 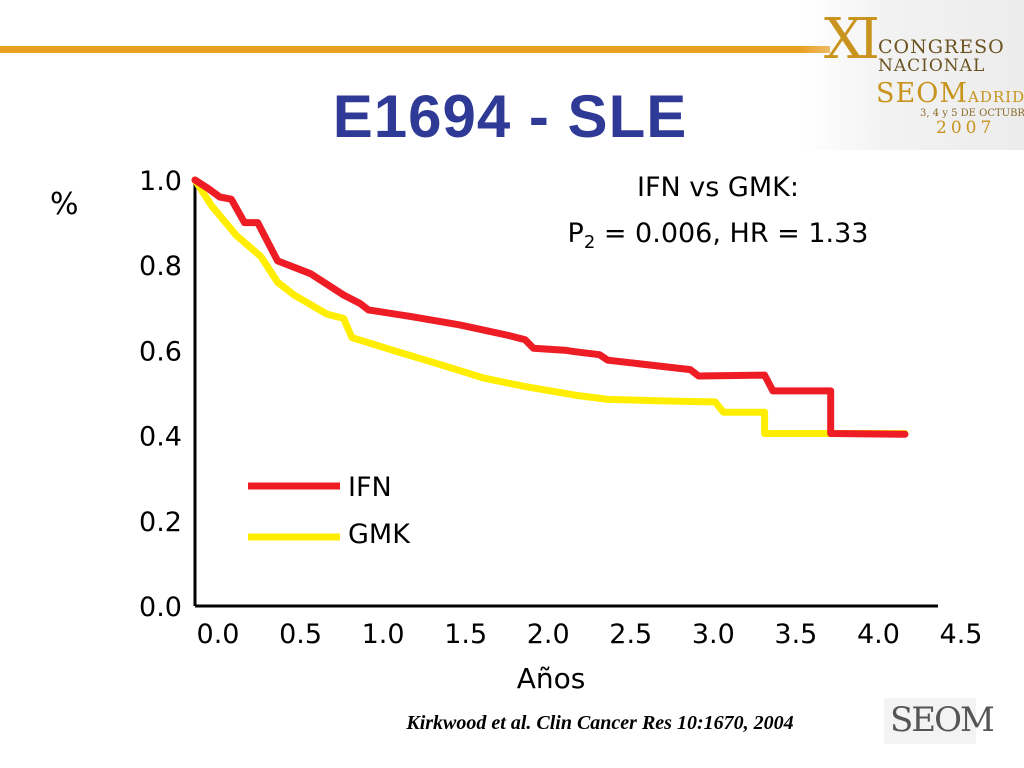 I want to click on logo-madrid-text: ADRID, so click(x=996, y=97).